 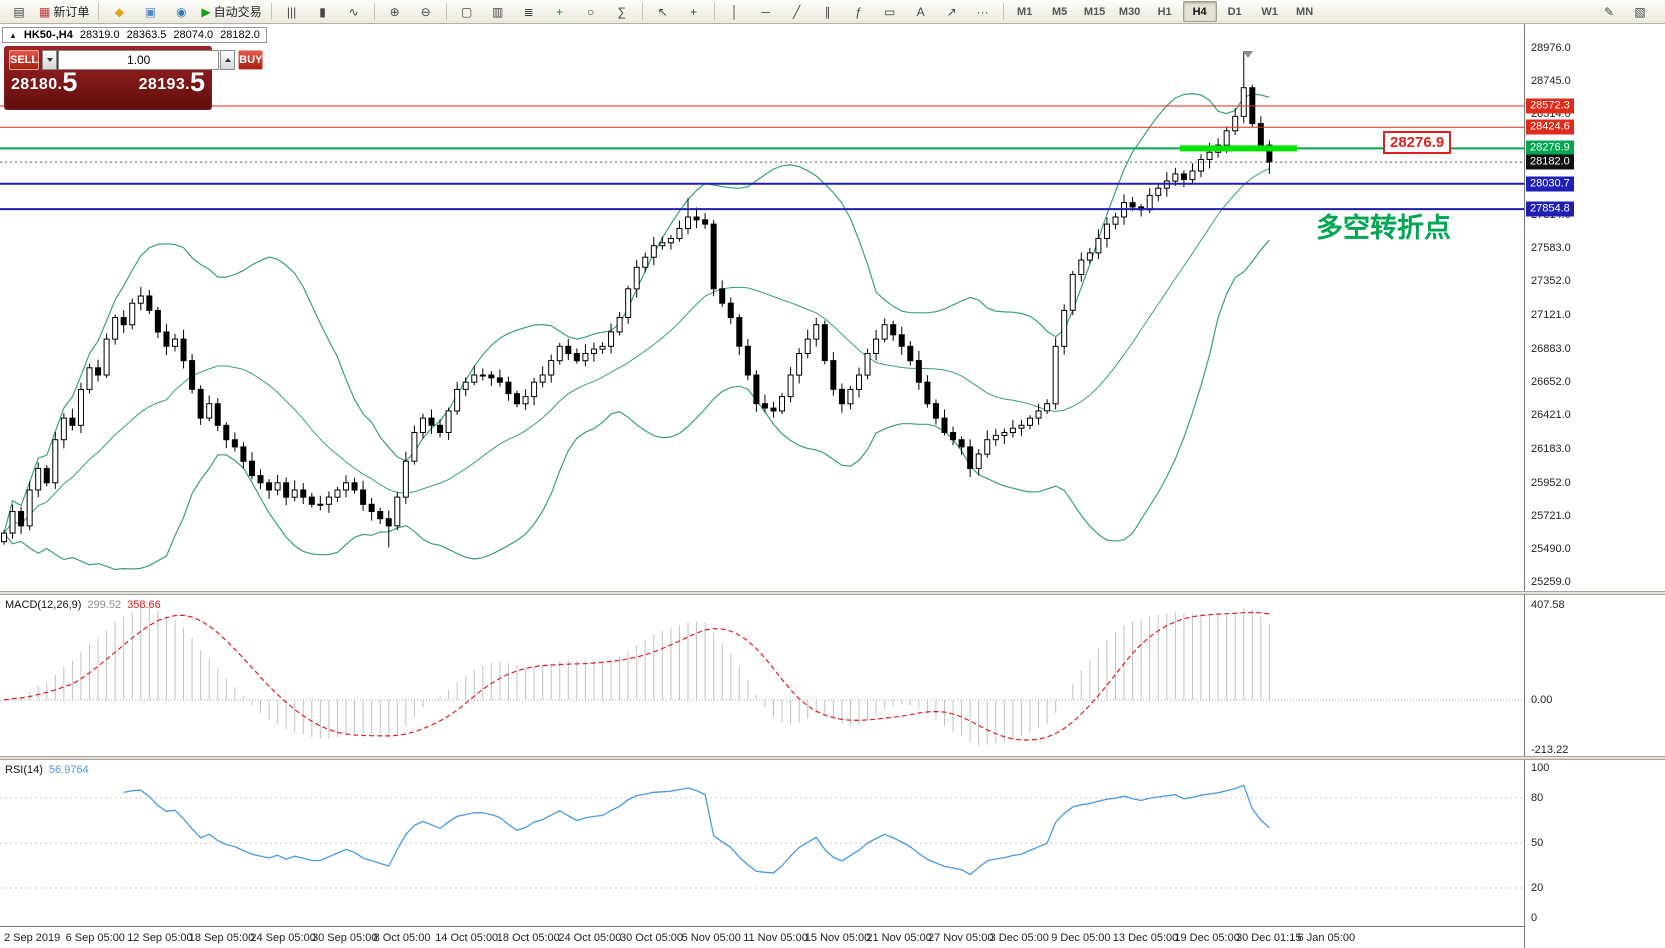 I want to click on arrows-icon: ↗, so click(x=952, y=12).